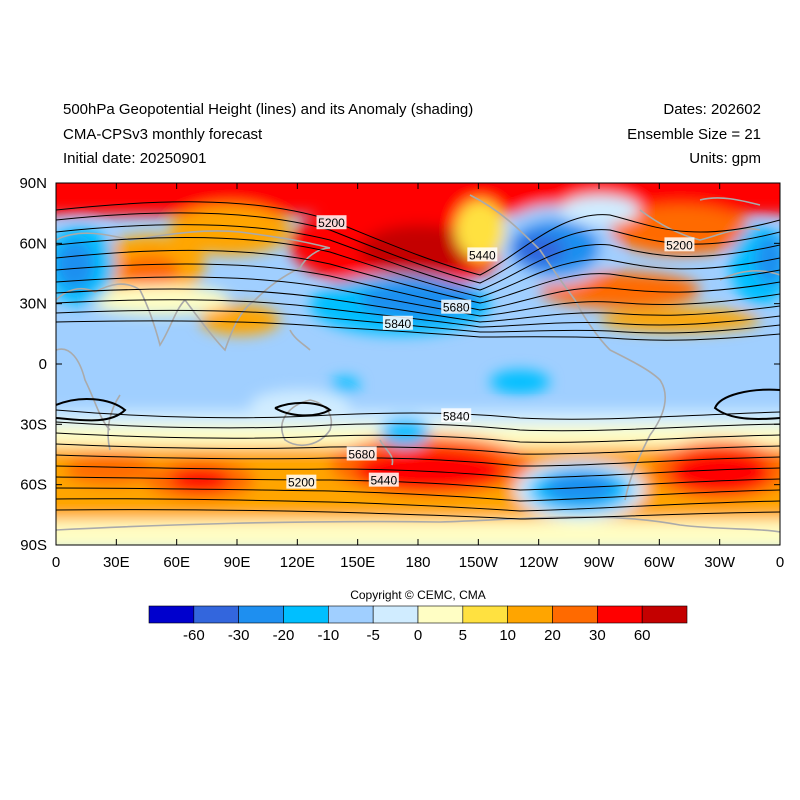 The height and width of the screenshot is (800, 800). What do you see at coordinates (479, 562) in the screenshot?
I see `lon-label: 150W` at bounding box center [479, 562].